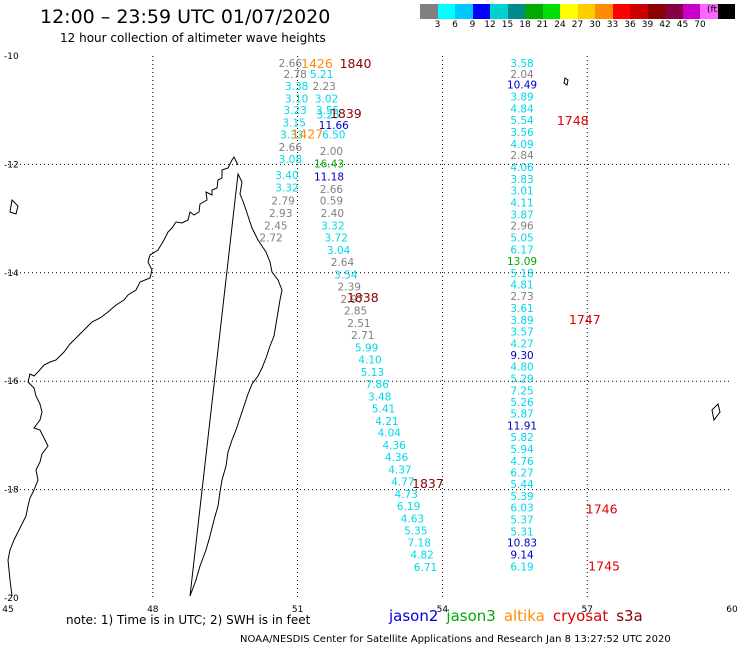 The width and height of the screenshot is (740, 650). I want to click on swh-value: 3.48, so click(379, 397).